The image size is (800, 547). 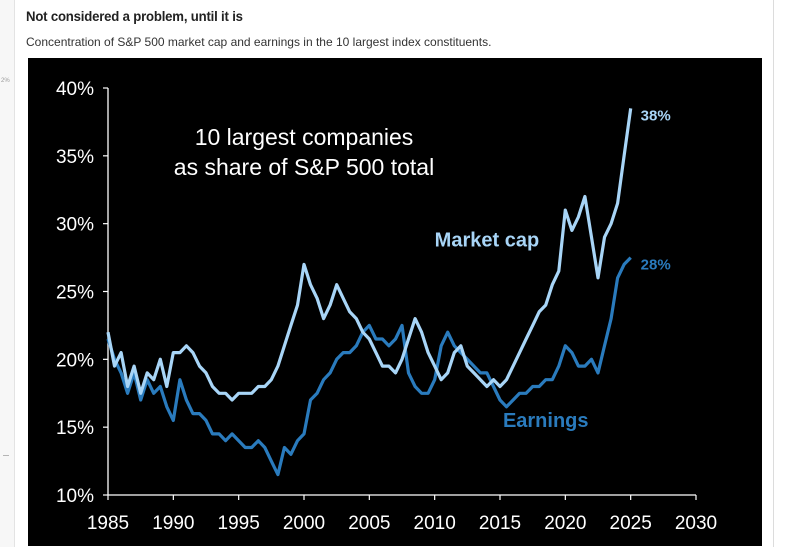 I want to click on x-tick-label: 2010, so click(x=435, y=523).